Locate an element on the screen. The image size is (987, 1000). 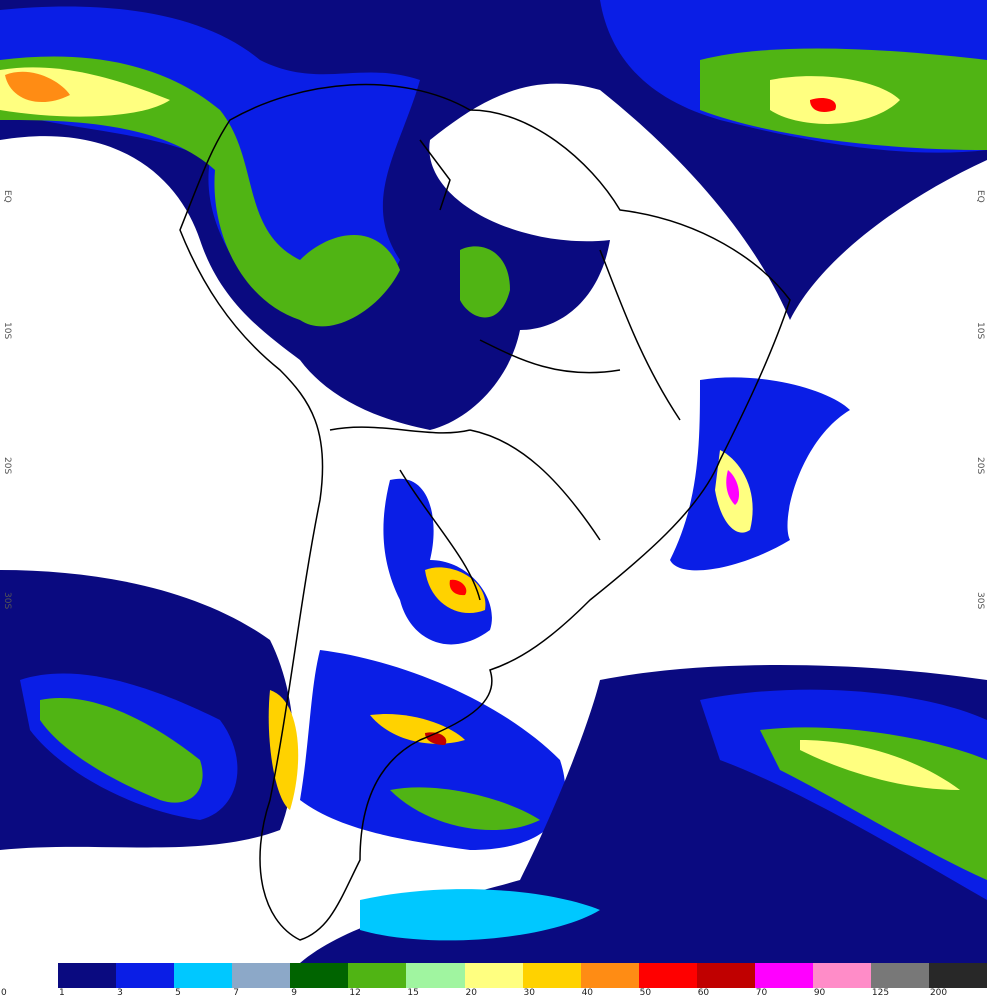
legend-tick-label: 20 is located at coordinates (471, 993).